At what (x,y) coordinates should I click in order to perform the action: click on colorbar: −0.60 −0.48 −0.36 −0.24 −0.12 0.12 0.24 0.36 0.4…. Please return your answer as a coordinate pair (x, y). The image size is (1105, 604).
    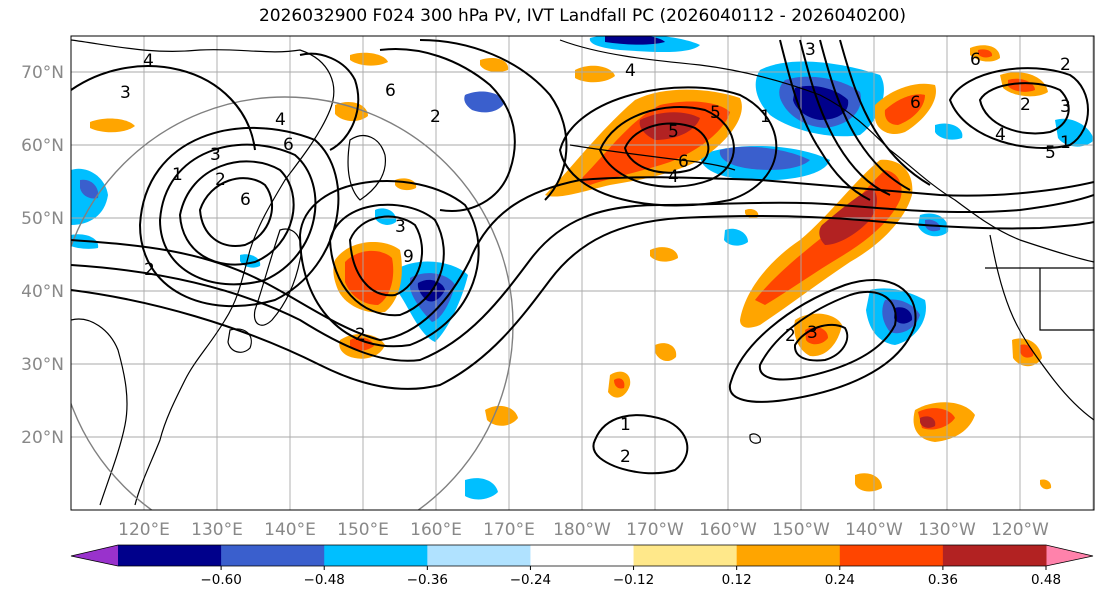
    Looking at the image, I should click on (582, 566).